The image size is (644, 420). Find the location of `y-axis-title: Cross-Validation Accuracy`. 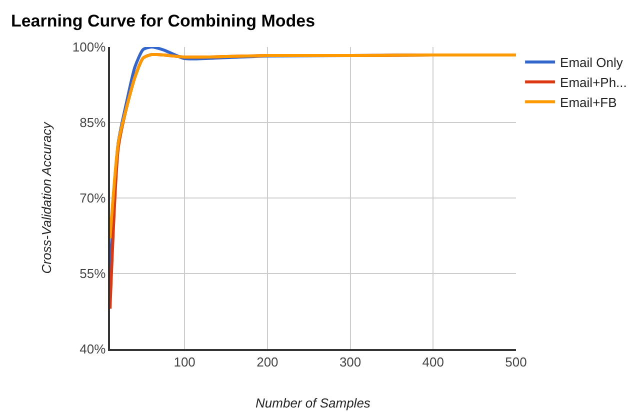

y-axis-title: Cross-Validation Accuracy is located at coordinates (46, 197).